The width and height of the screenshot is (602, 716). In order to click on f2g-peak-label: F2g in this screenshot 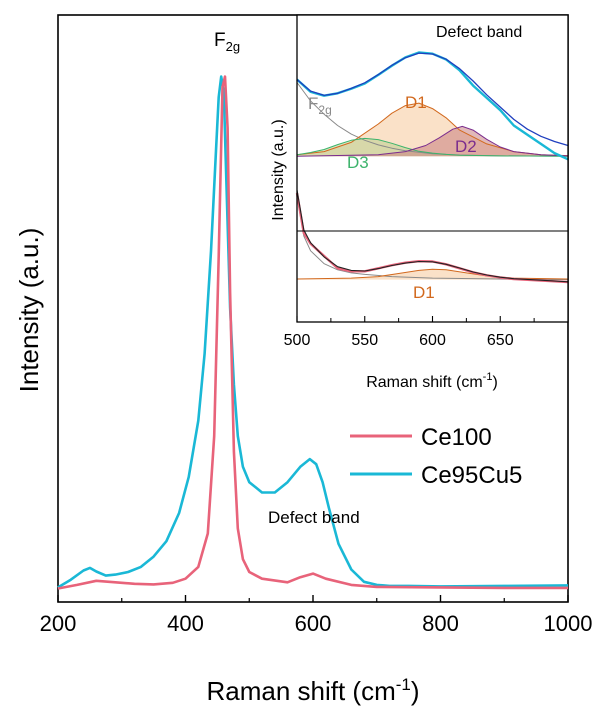, I will do `click(227, 42)`.